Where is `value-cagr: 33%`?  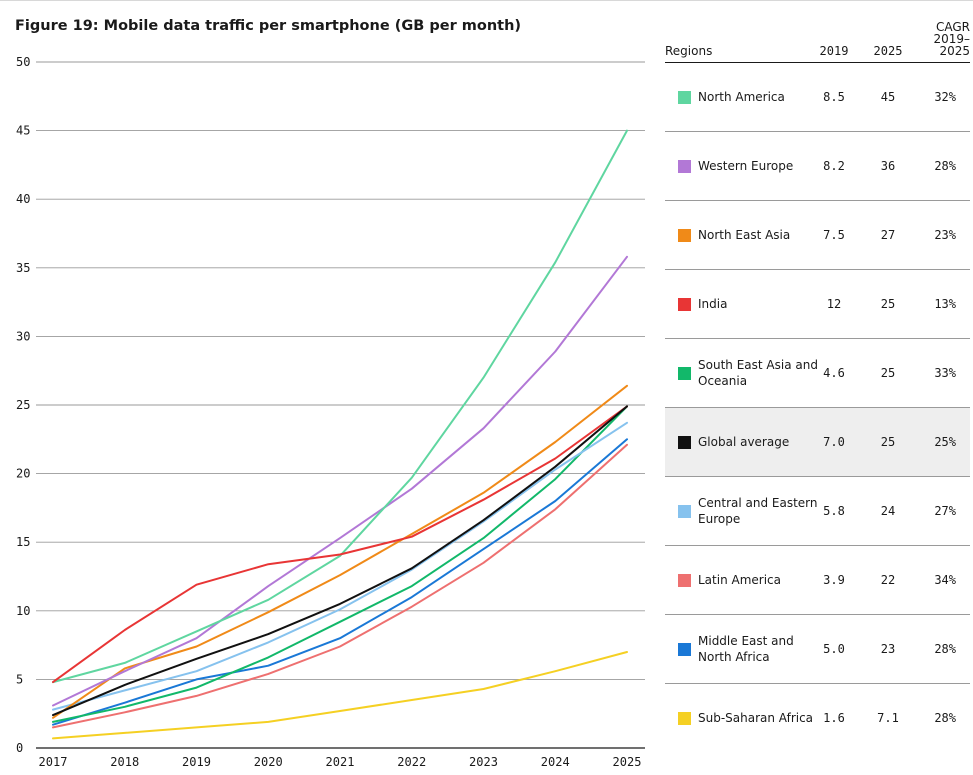 value-cagr: 33% is located at coordinates (945, 373).